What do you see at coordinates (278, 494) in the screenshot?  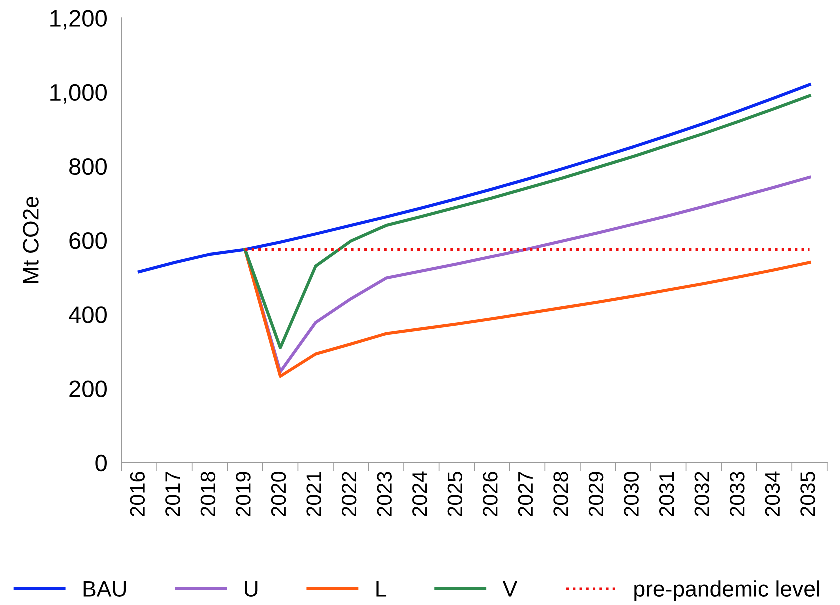 I see `x-tick-label: 2020` at bounding box center [278, 494].